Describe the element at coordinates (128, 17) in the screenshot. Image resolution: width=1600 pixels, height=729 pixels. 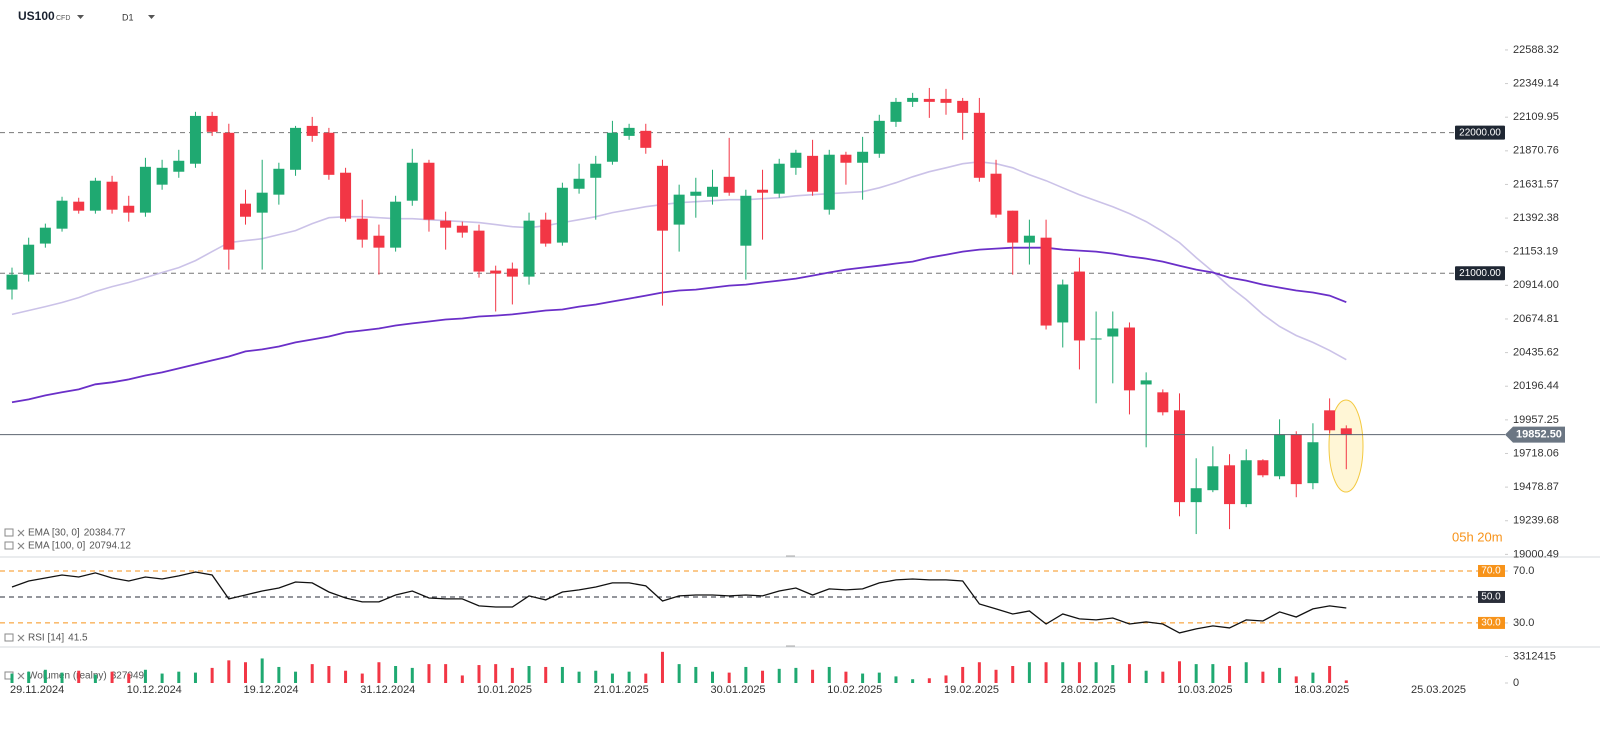
I see `interval: D1` at that location.